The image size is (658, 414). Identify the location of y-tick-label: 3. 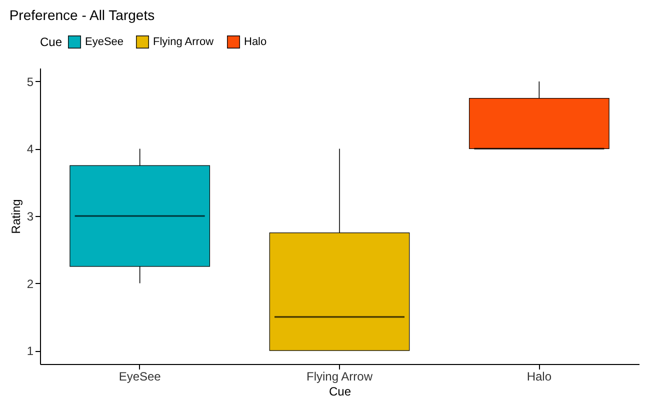
(30, 217).